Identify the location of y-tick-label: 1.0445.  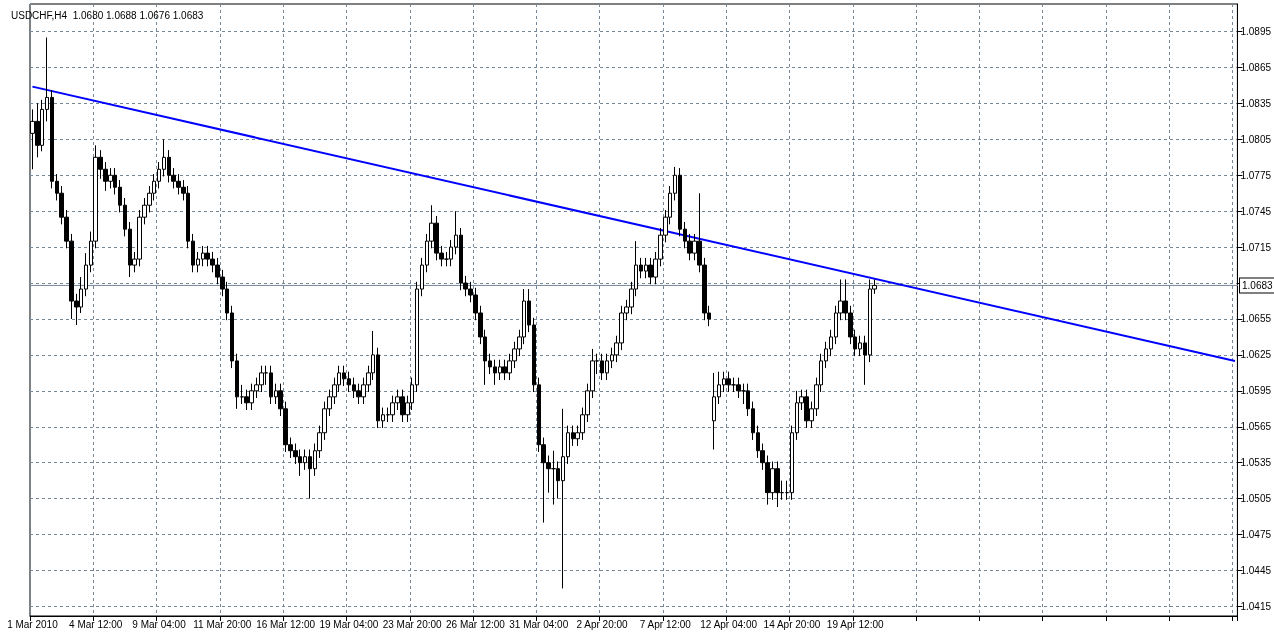
(1256, 570).